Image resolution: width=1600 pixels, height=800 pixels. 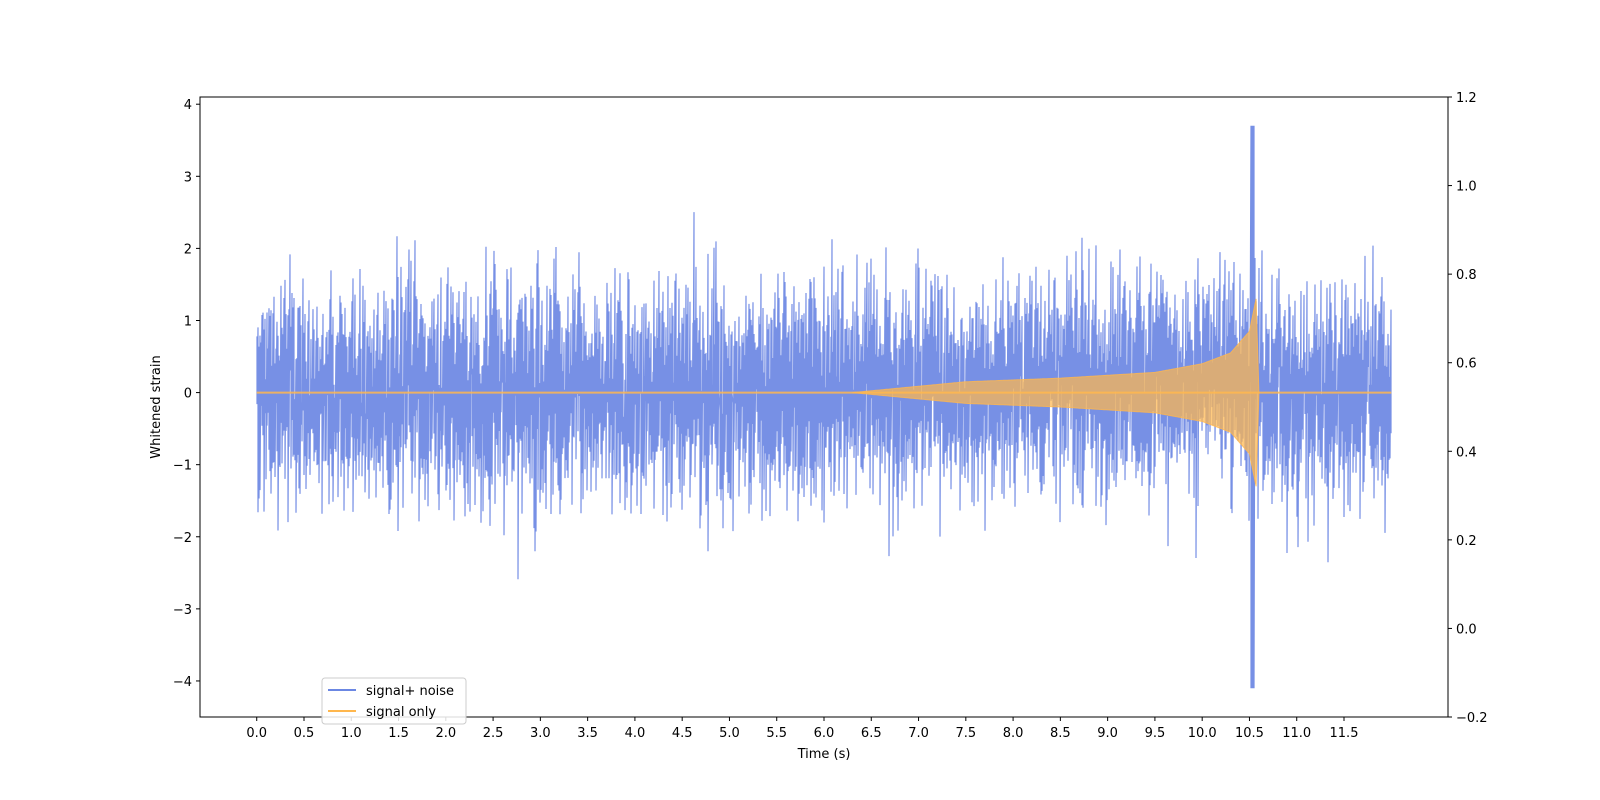 What do you see at coordinates (1107, 733) in the screenshot?
I see `x-tick-label: 9.0` at bounding box center [1107, 733].